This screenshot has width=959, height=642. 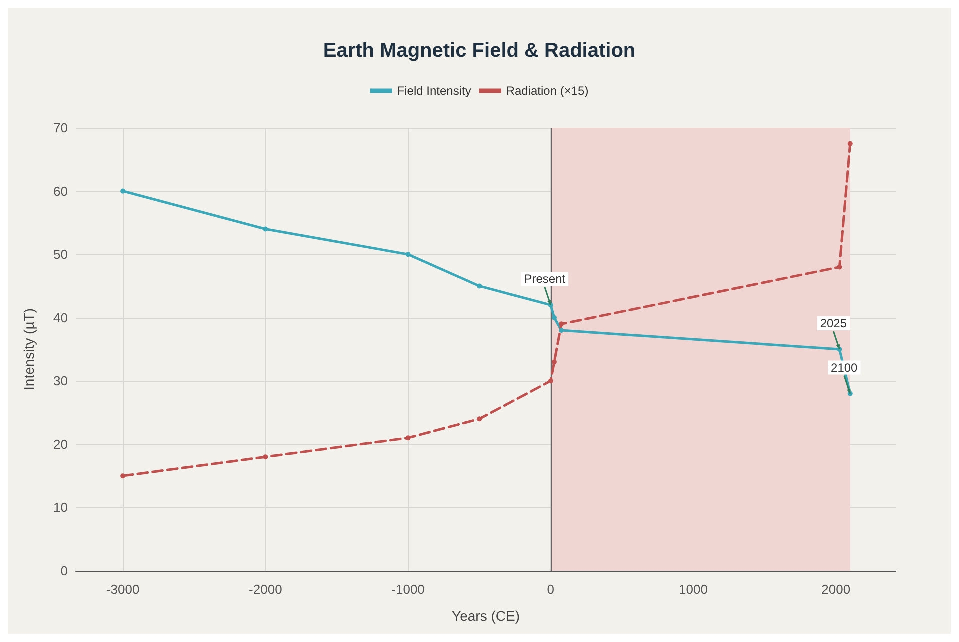 What do you see at coordinates (61, 381) in the screenshot?
I see `y-tick-label: 30` at bounding box center [61, 381].